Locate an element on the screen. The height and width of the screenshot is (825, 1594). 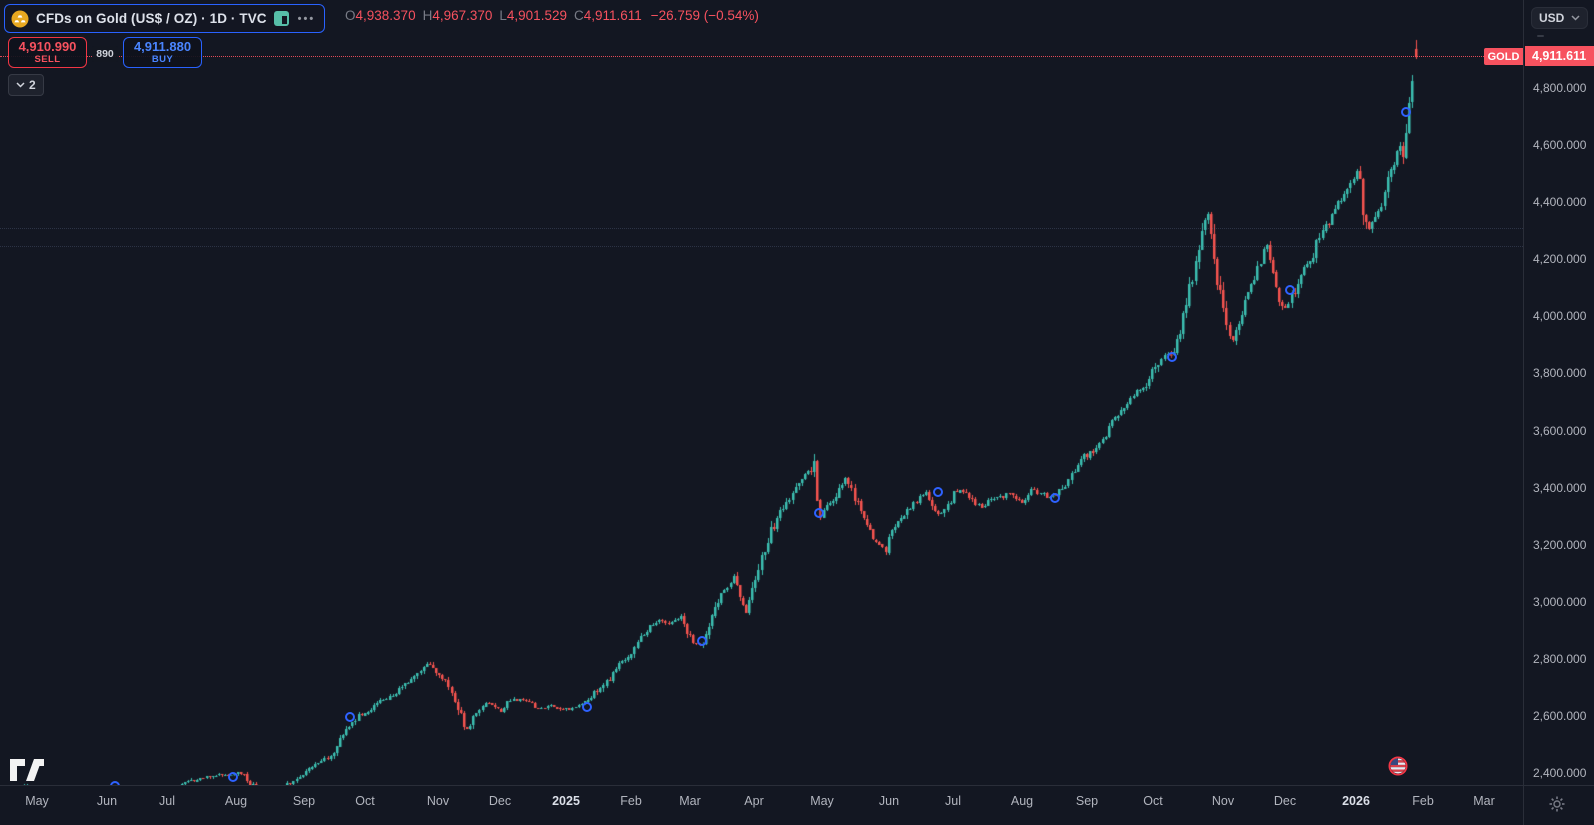
currency-value: USD is located at coordinates (1552, 18).